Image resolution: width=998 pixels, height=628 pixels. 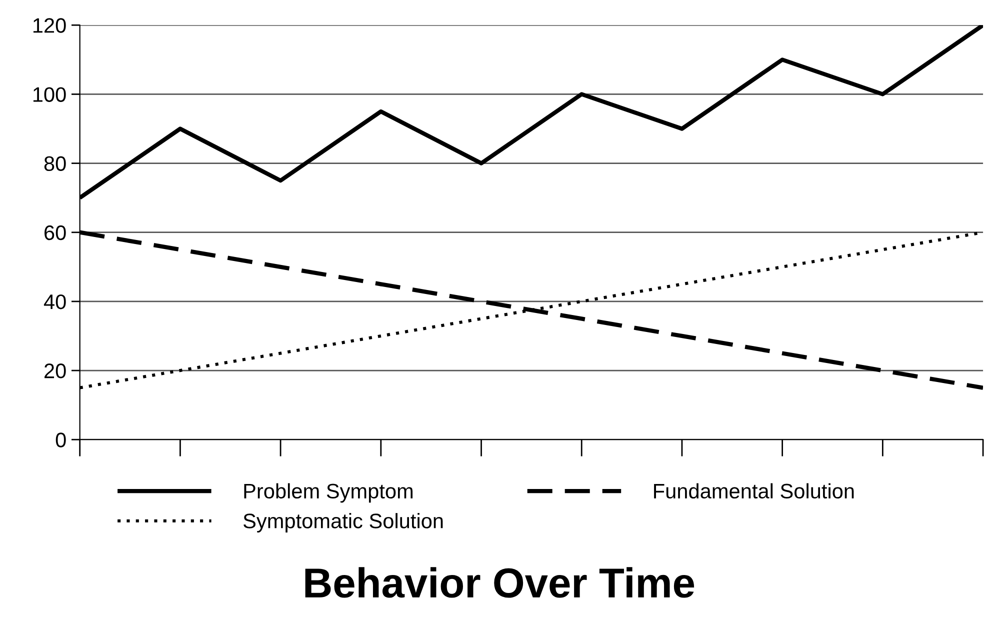 I want to click on y-tick-label: 0, so click(x=61, y=440).